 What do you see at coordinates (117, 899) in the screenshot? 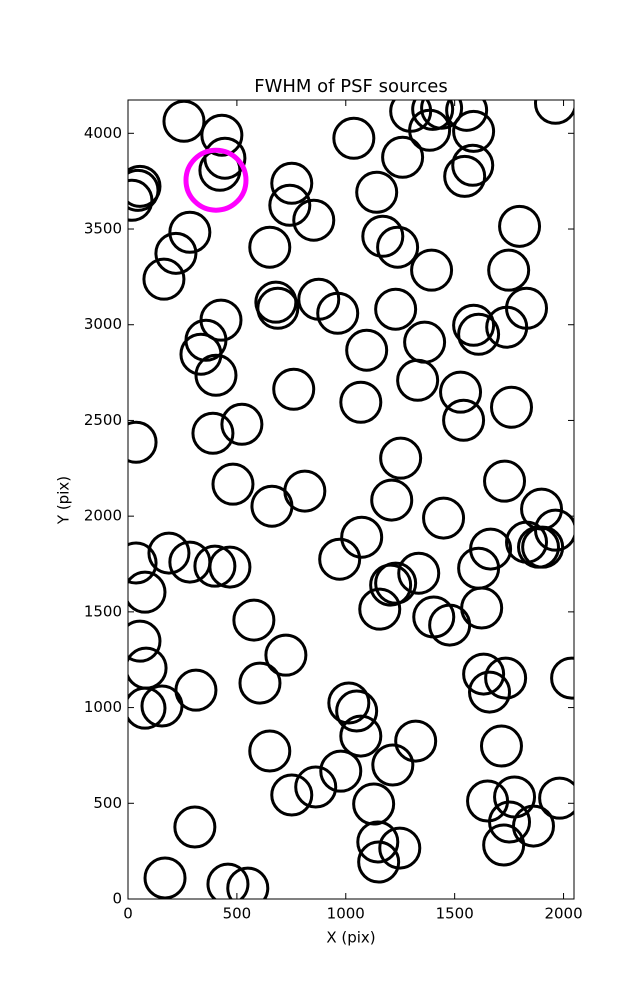
I see `y-tick-label: 0` at bounding box center [117, 899].